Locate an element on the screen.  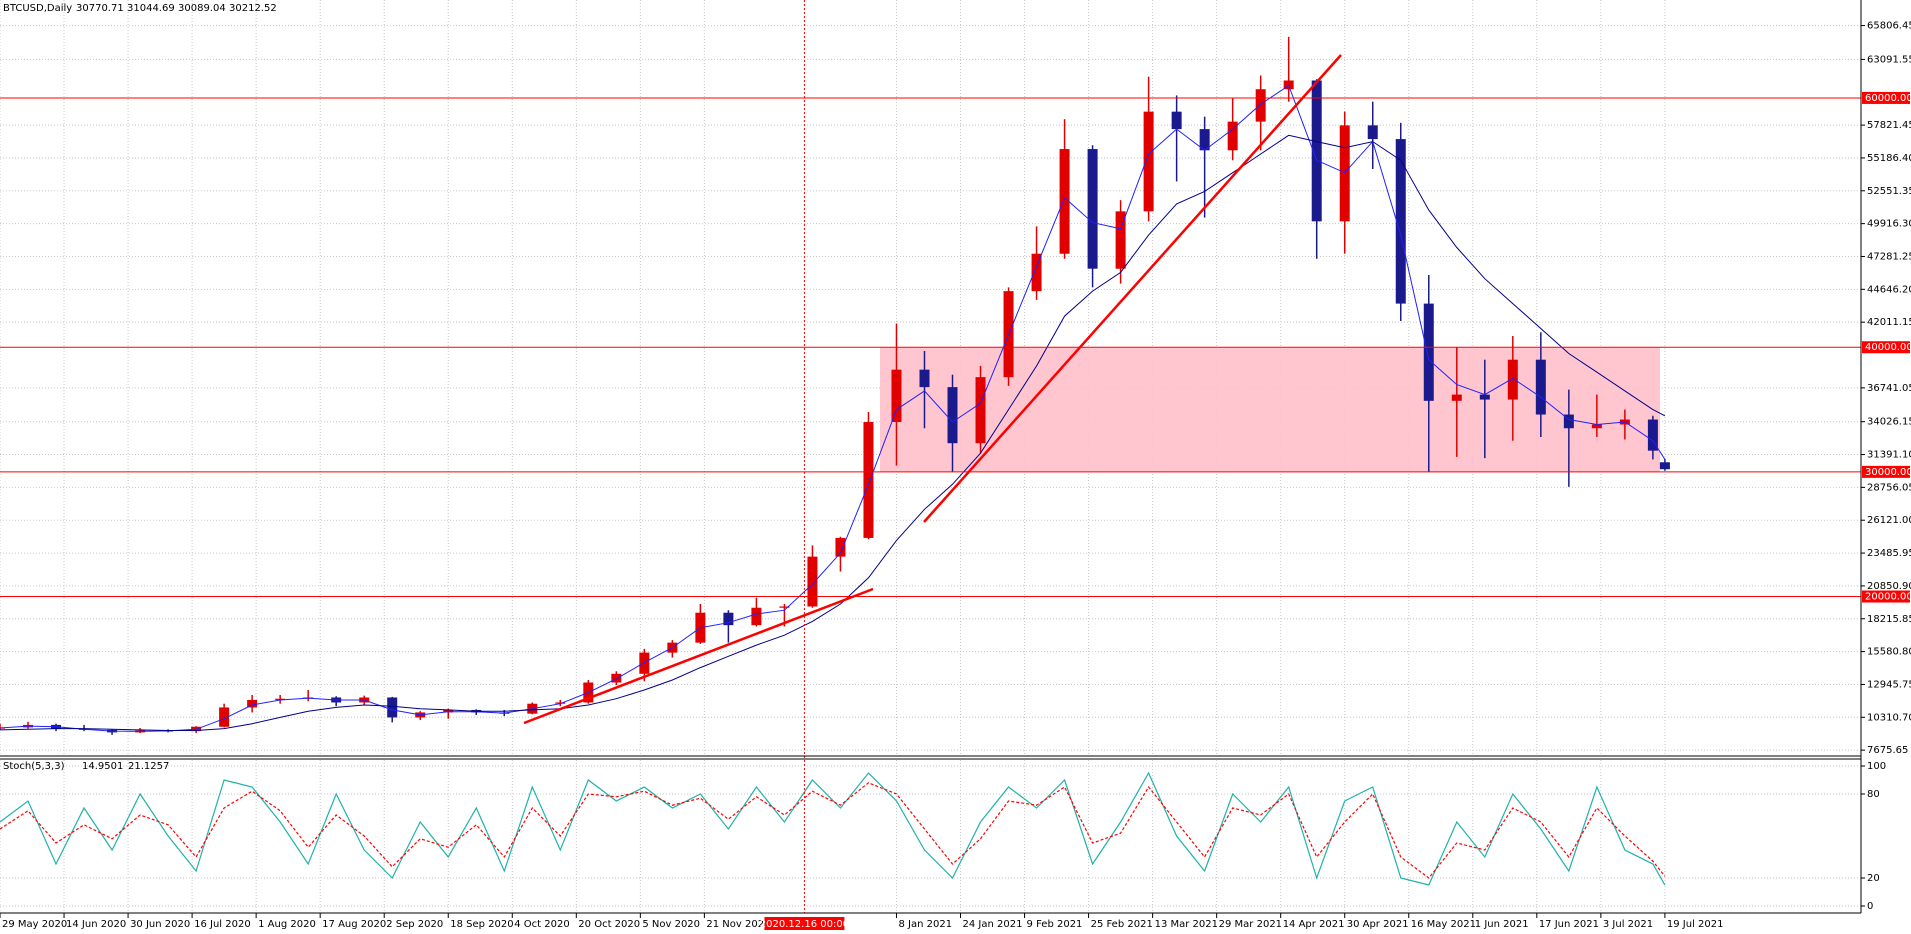
crosshair-label-bg is located at coordinates (804, 923).